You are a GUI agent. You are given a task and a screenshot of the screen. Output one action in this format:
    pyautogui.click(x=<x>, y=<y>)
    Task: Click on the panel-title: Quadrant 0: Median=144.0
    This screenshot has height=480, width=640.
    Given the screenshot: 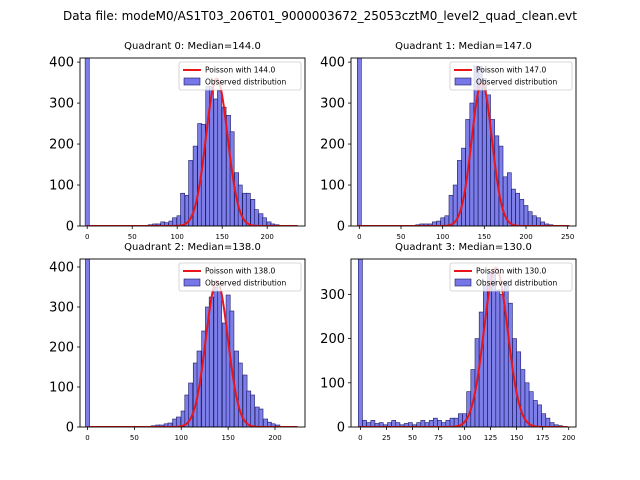 What is the action you would take?
    pyautogui.click(x=192, y=46)
    